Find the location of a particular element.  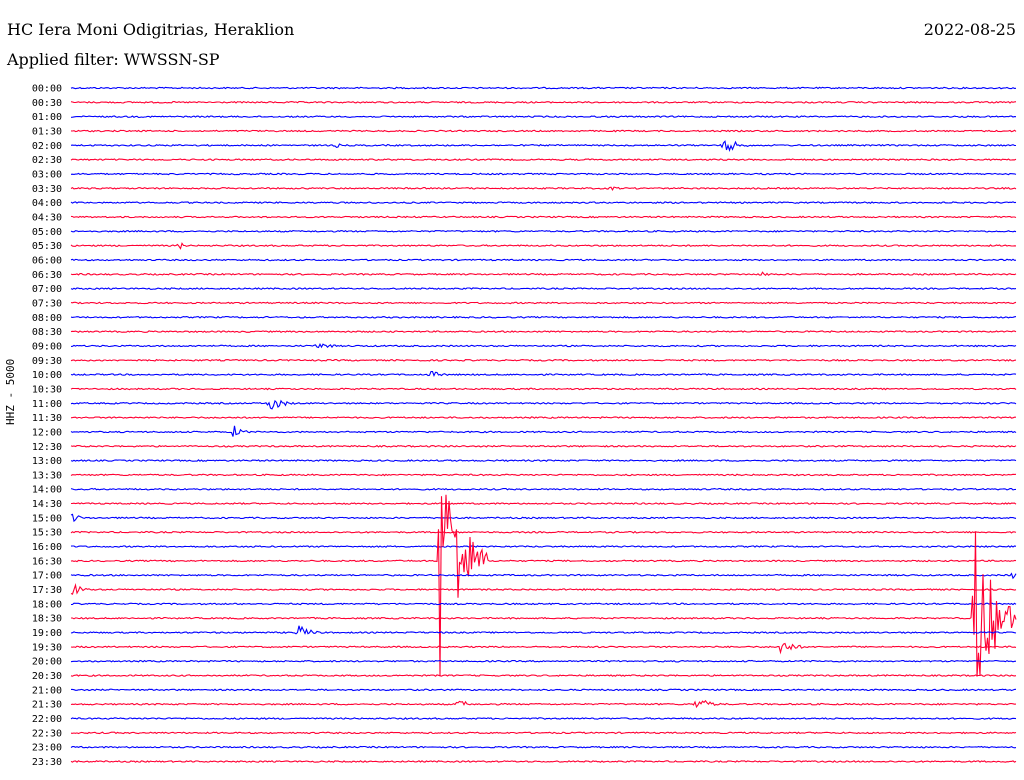

row-label: 02:00 is located at coordinates (47, 146).